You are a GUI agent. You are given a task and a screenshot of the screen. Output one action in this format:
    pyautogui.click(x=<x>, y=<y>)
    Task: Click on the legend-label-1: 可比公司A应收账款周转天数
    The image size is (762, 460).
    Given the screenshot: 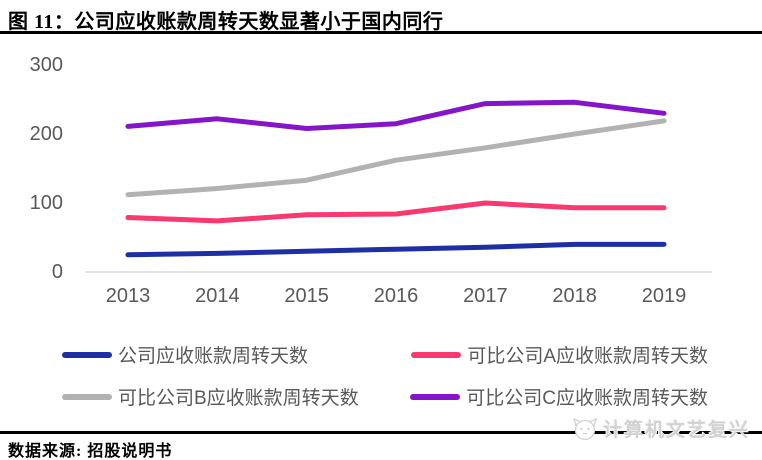 What is the action you would take?
    pyautogui.click(x=587, y=356)
    